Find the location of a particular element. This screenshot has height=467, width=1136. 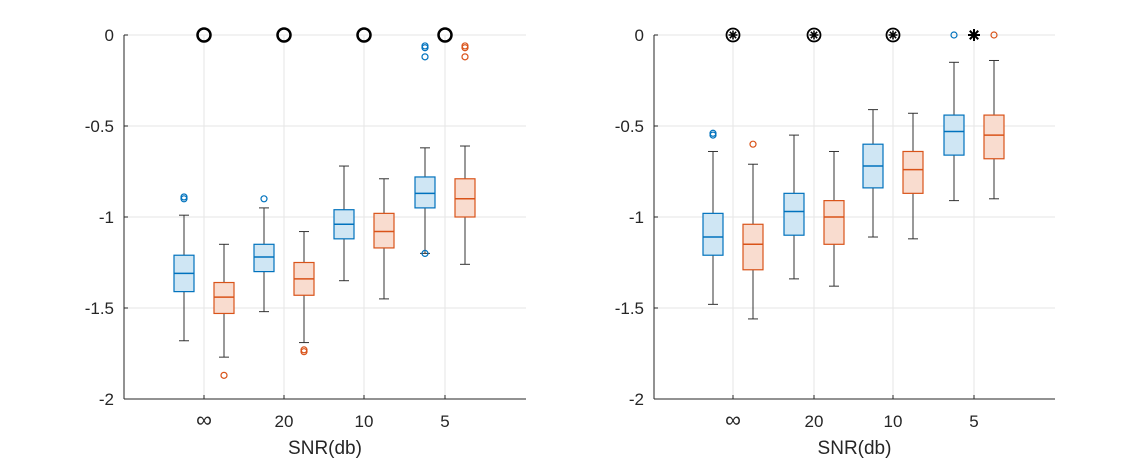

series-orange is located at coordinates (873, 175).